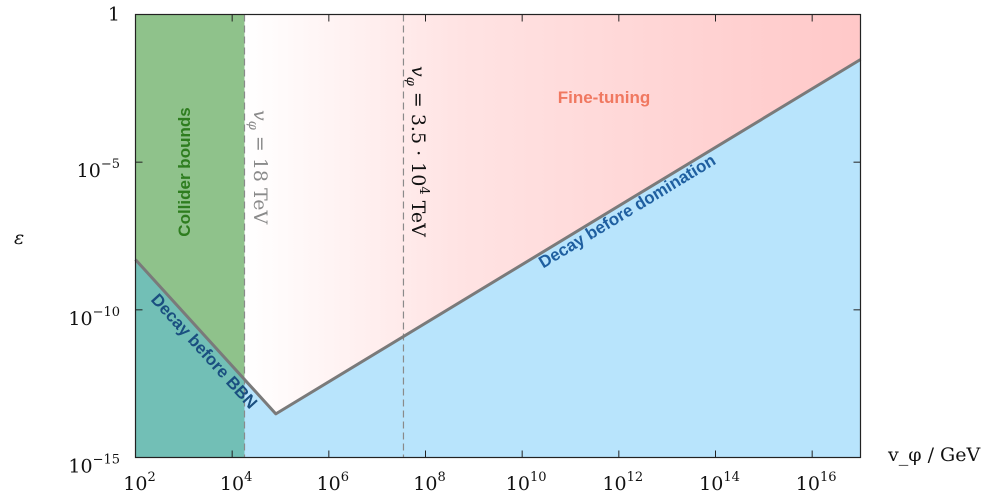 The width and height of the screenshot is (999, 497). What do you see at coordinates (604, 97) in the screenshot?
I see `region-label-fine-tuning: Fine-tuning` at bounding box center [604, 97].